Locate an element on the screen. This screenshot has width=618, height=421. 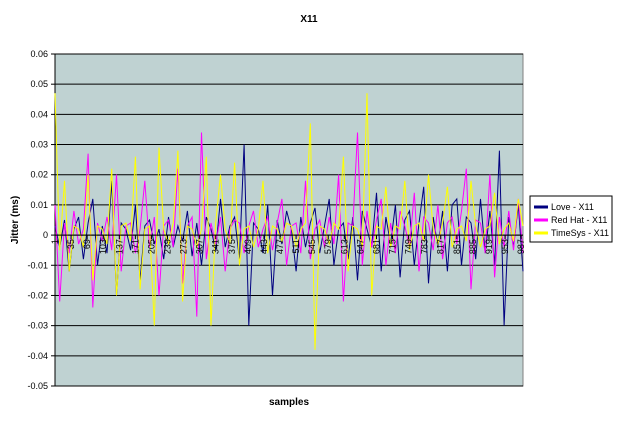
x-tick-label: 1 is located at coordinates (55, 241).